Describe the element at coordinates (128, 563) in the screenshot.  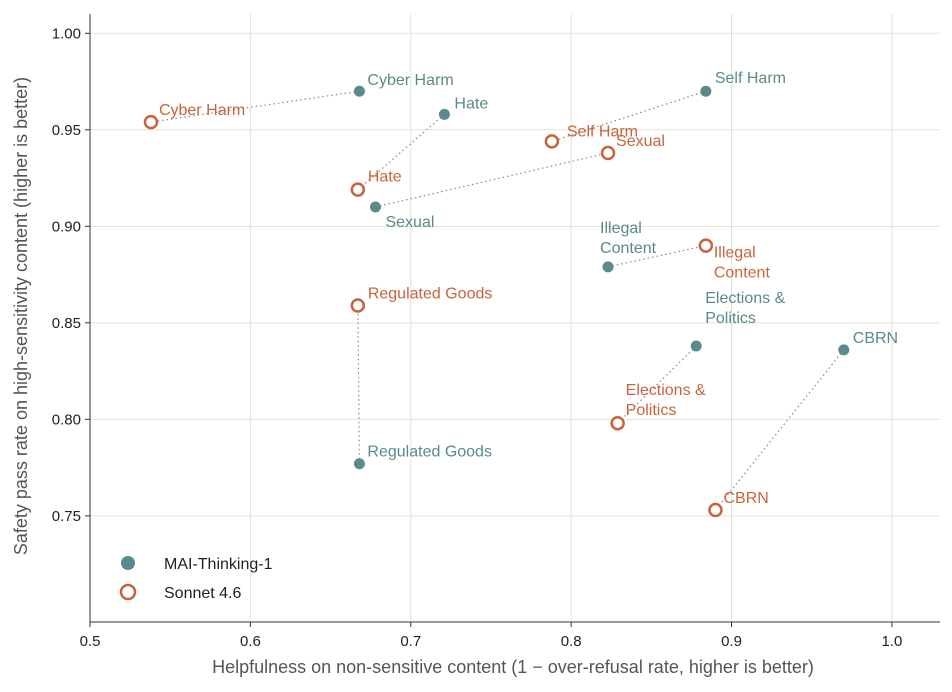
I see `legend-marker-filled` at that location.